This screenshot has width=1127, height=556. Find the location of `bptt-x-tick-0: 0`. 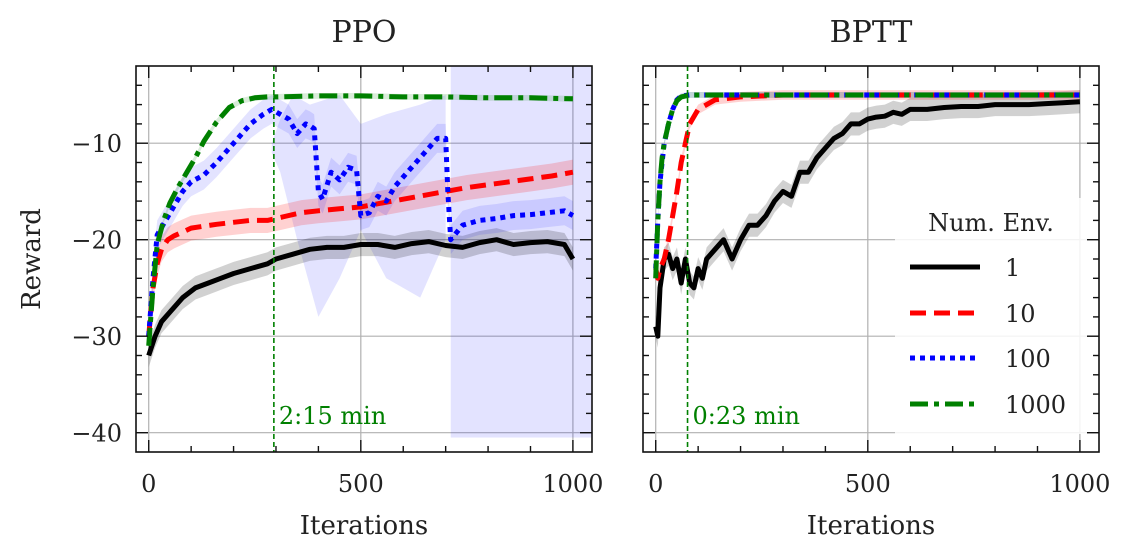

bptt-x-tick-0: 0 is located at coordinates (655, 484).